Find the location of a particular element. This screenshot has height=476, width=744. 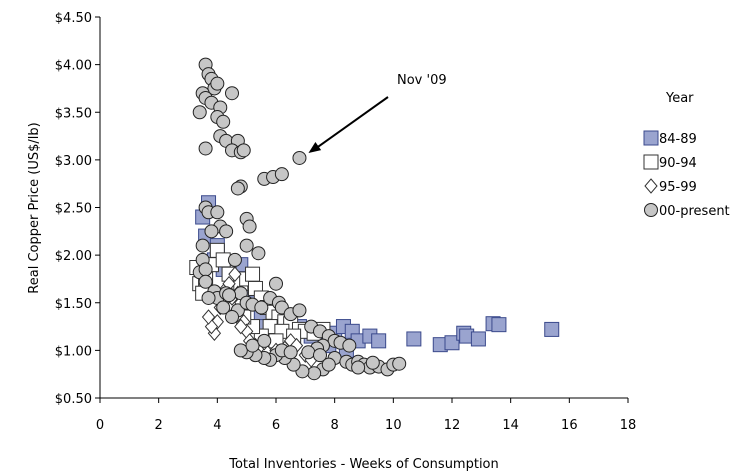

x-tick-label: 16 is located at coordinates (569, 425).